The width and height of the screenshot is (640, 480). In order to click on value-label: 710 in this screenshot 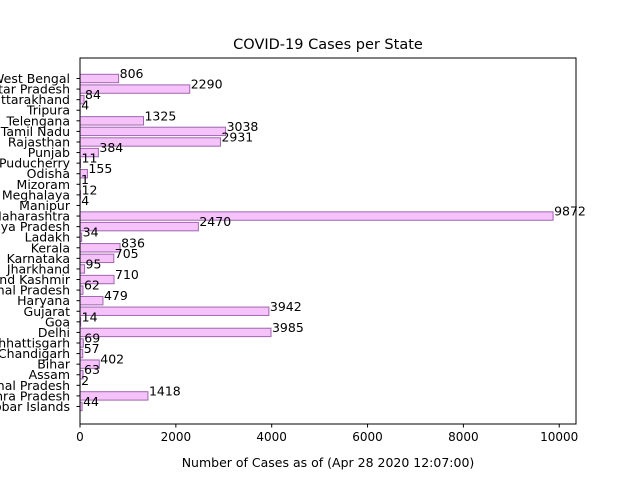, I will do `click(127, 274)`.